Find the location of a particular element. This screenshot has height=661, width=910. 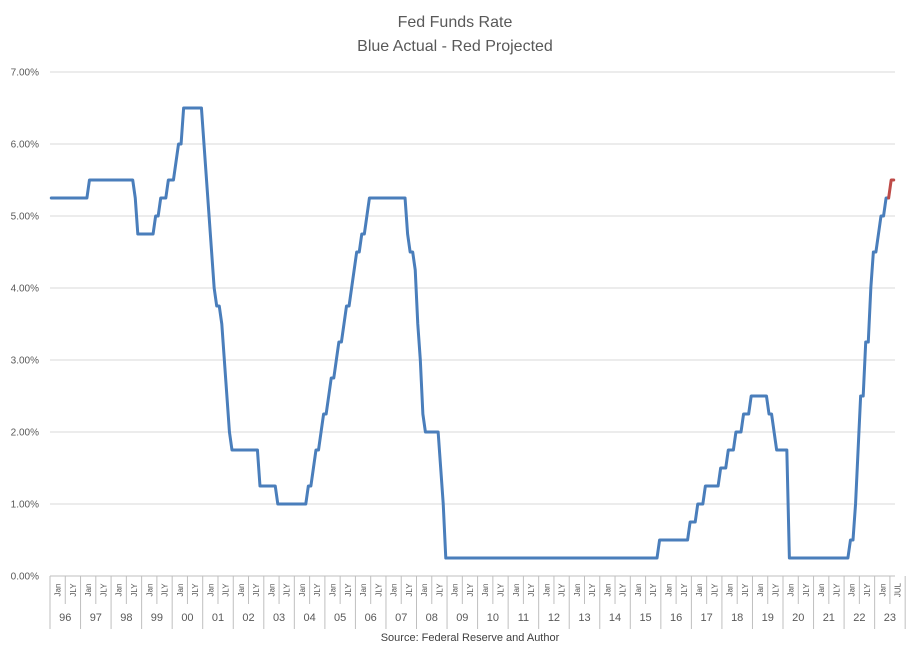

y-tick-label: 1.00% is located at coordinates (25, 505).